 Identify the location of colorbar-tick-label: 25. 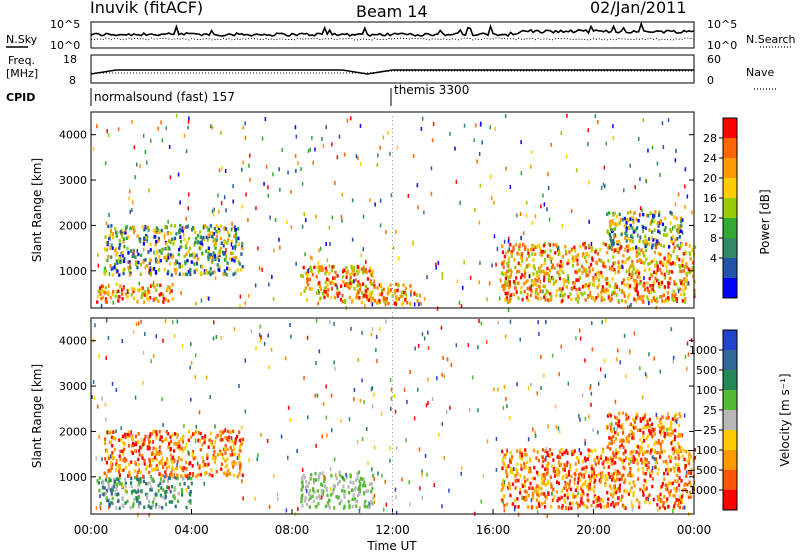
(710, 410).